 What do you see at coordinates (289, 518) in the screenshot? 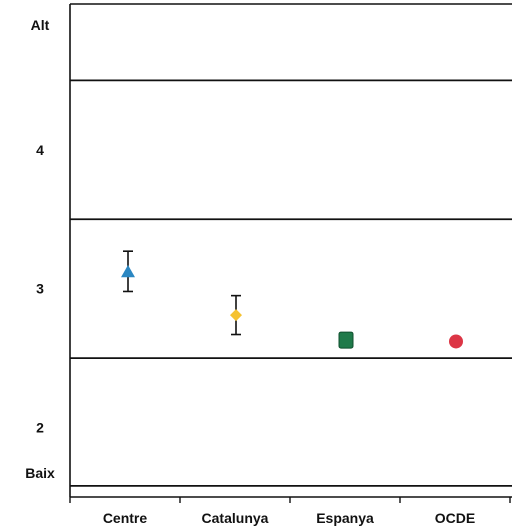
I see `x-axis-labels: Centre Catalunya Espanya OCDE` at bounding box center [289, 518].